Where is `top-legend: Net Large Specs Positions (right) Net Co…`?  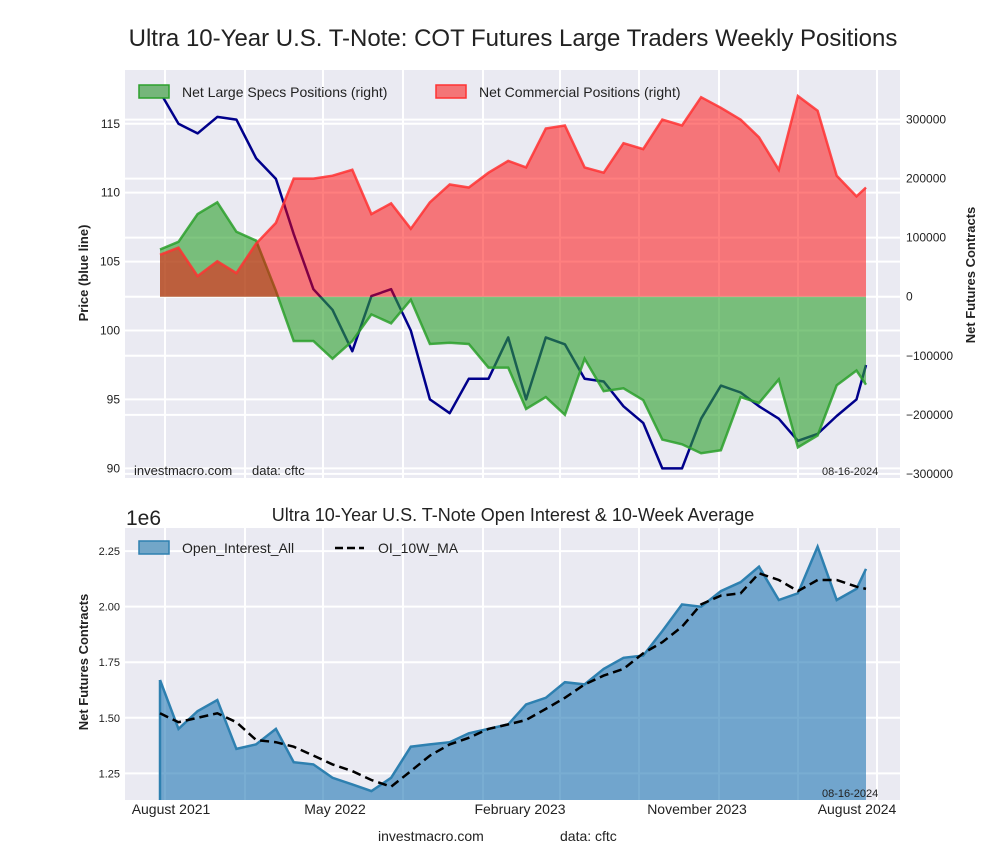
top-legend: Net Large Specs Positions (right) Net Co… is located at coordinates (409, 92).